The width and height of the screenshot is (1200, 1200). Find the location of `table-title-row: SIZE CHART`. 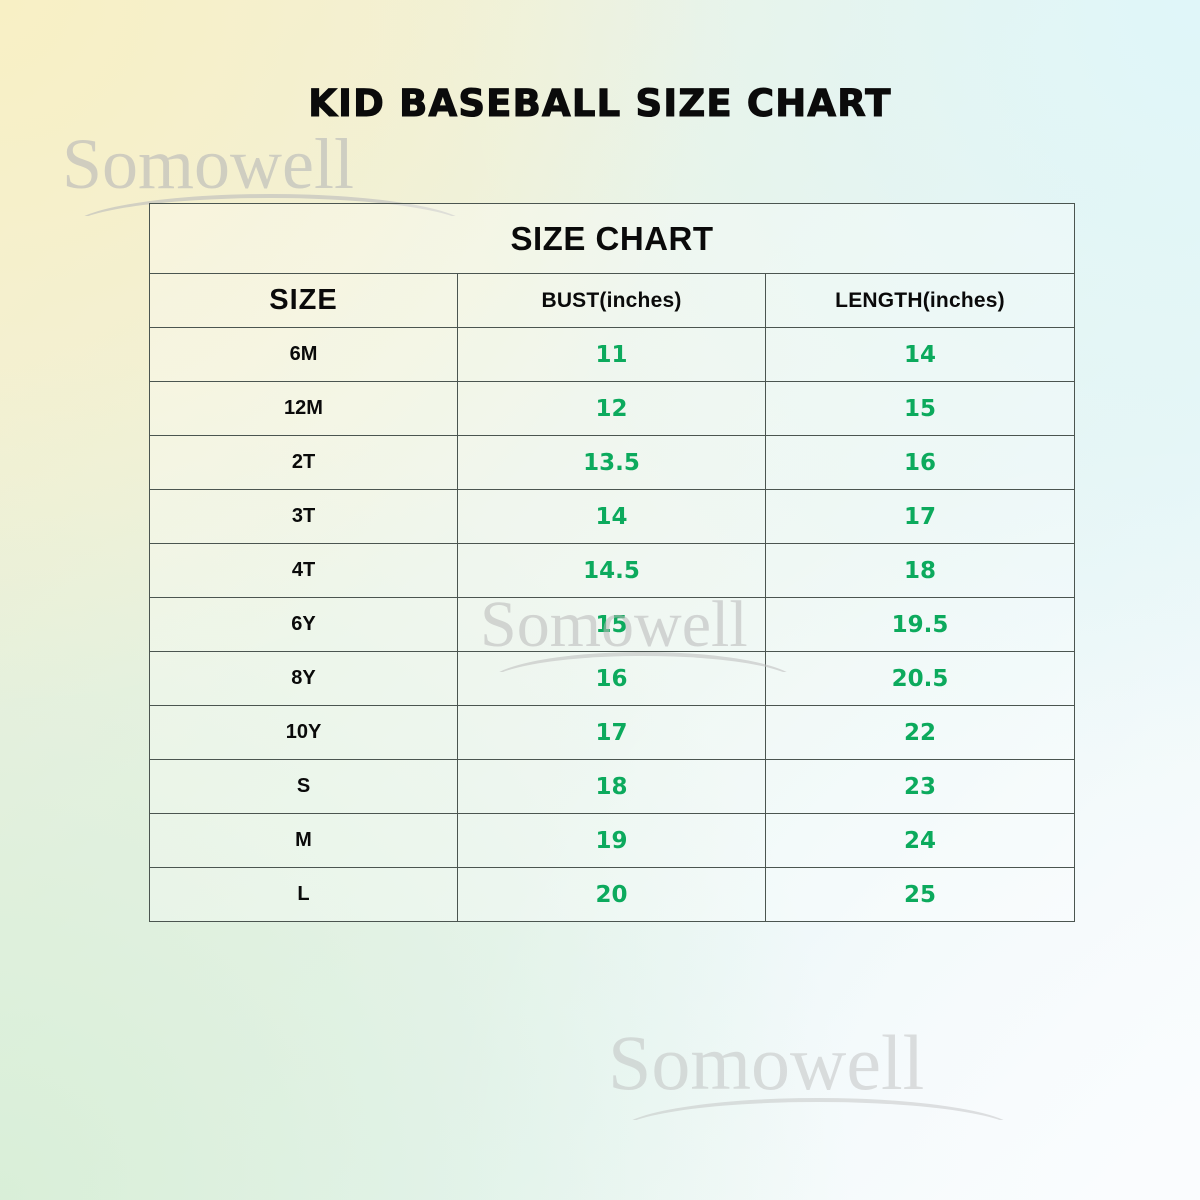

table-title-row: SIZE CHART is located at coordinates (612, 238).